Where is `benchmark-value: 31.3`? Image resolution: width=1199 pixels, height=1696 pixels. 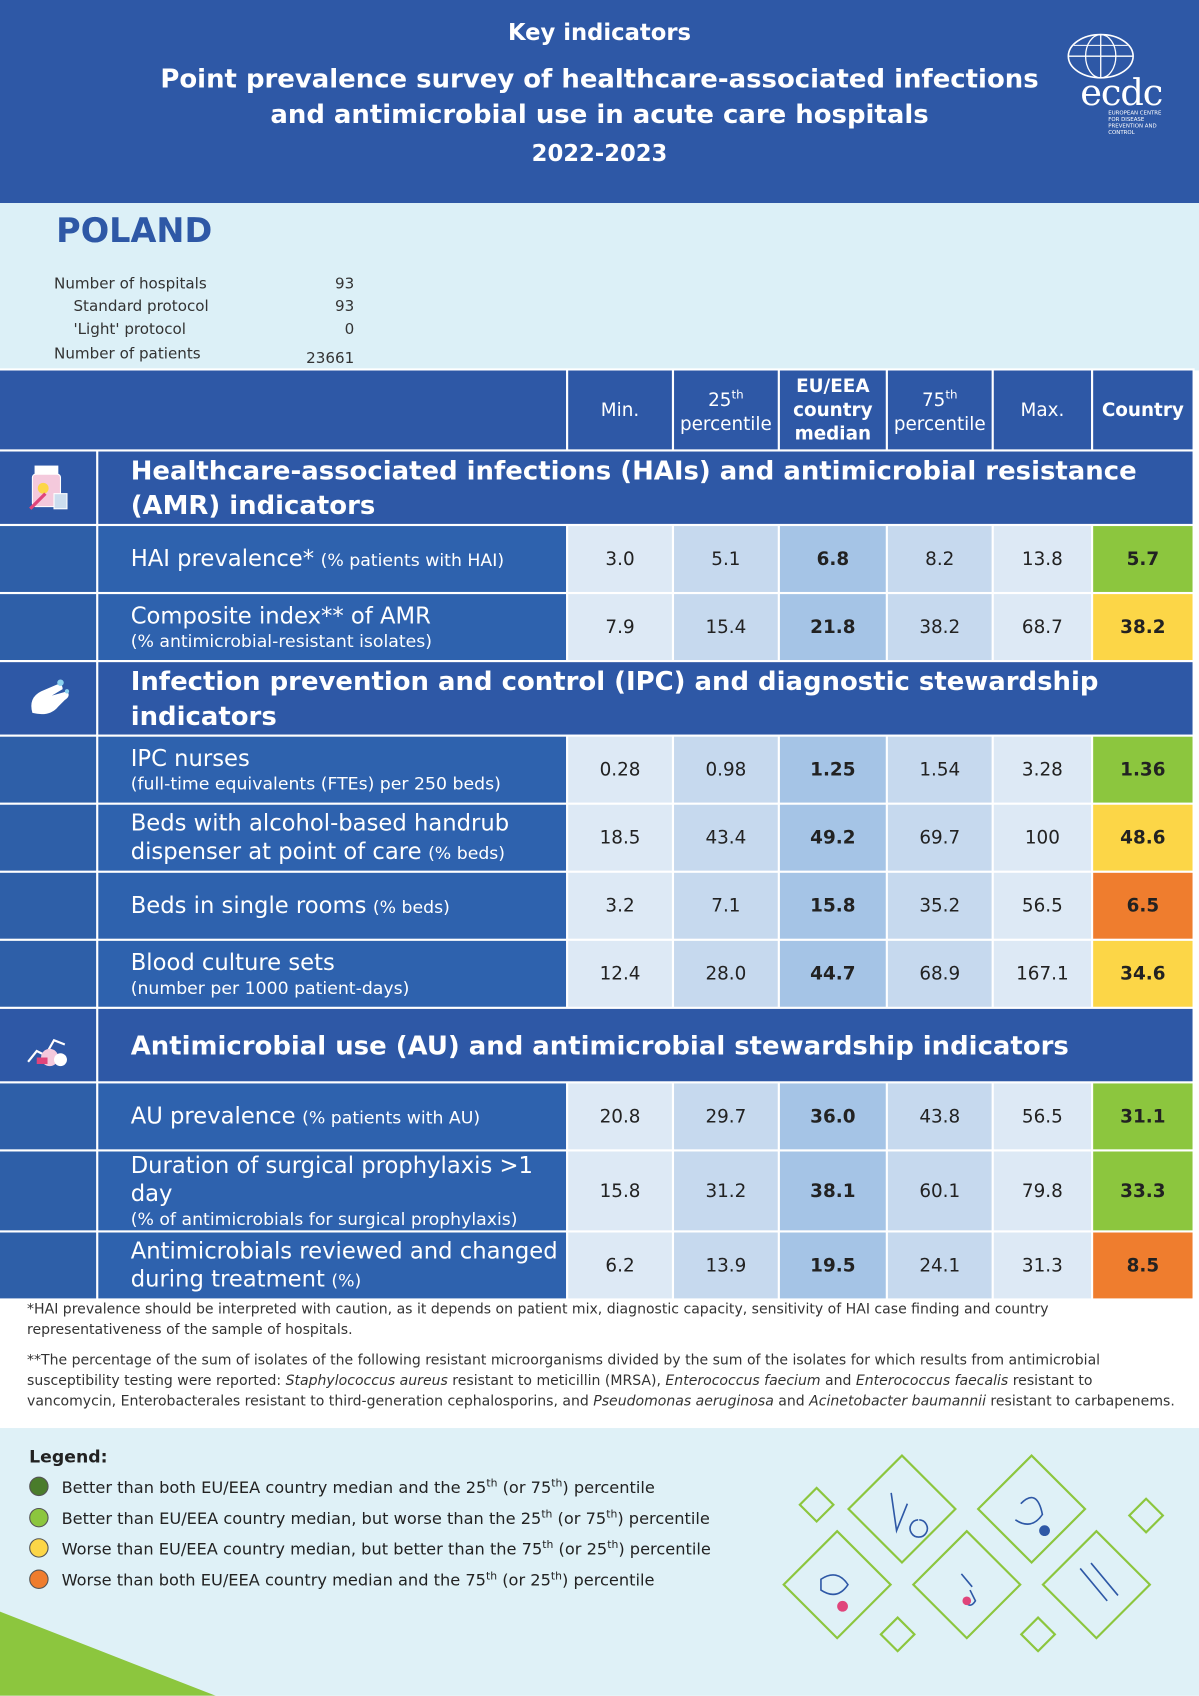
benchmark-value: 31.3 is located at coordinates (1042, 1265).